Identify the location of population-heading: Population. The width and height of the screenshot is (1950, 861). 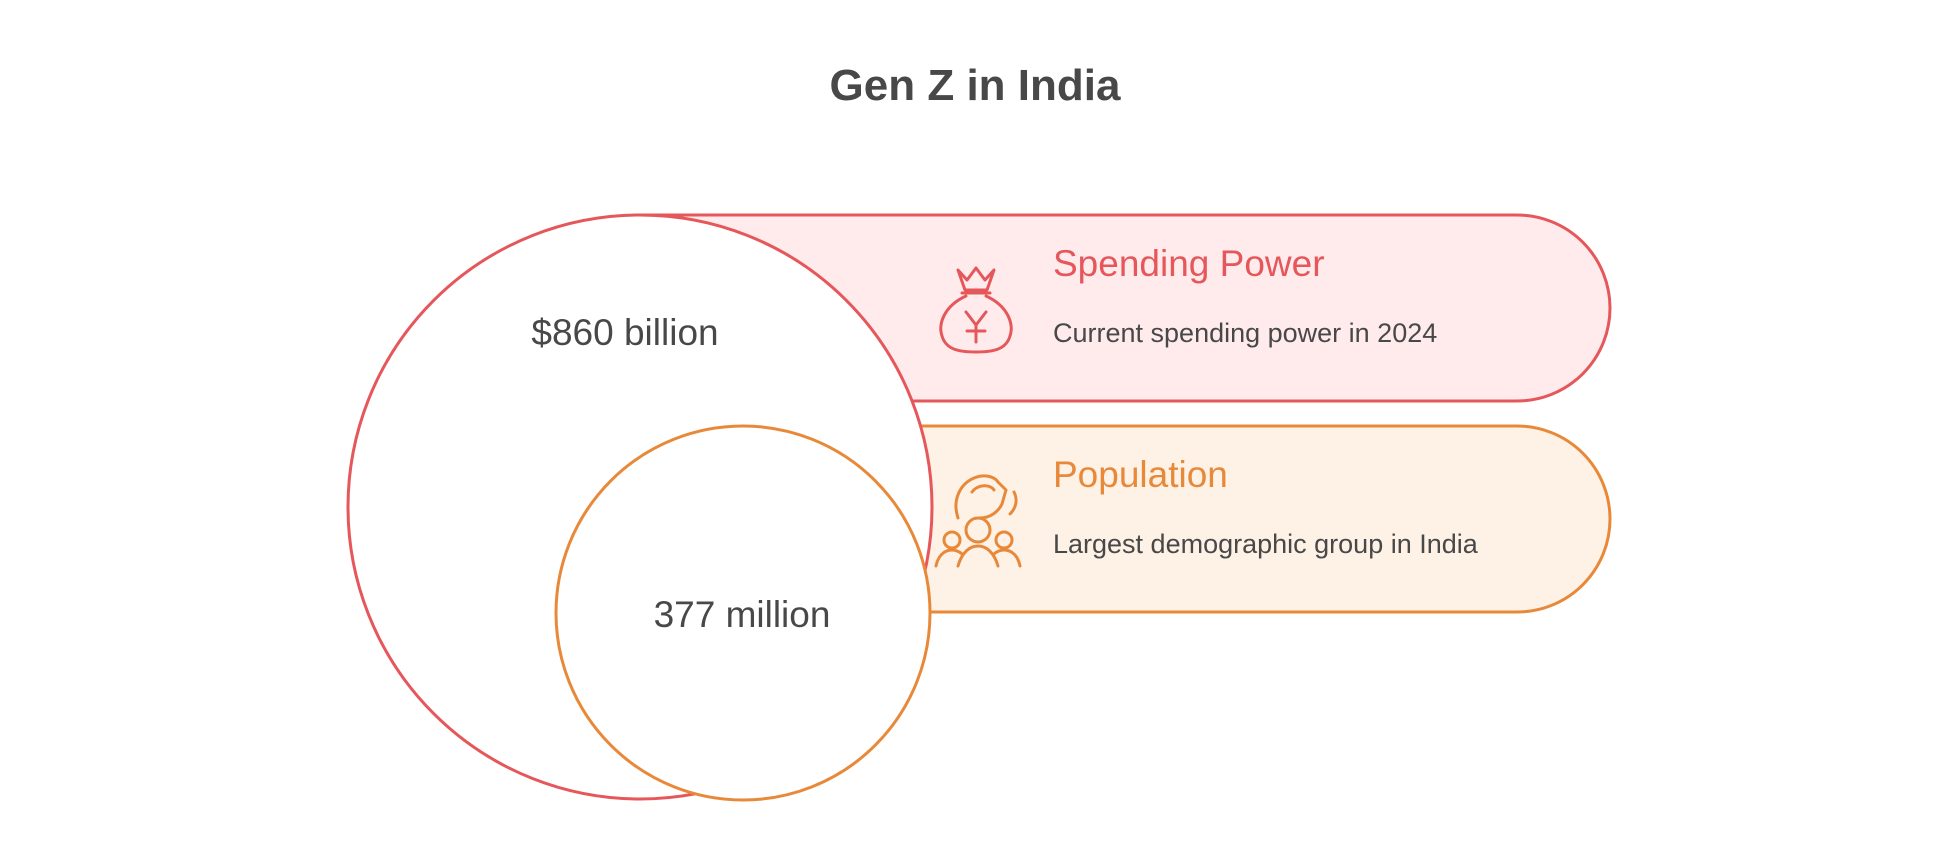
(1140, 474).